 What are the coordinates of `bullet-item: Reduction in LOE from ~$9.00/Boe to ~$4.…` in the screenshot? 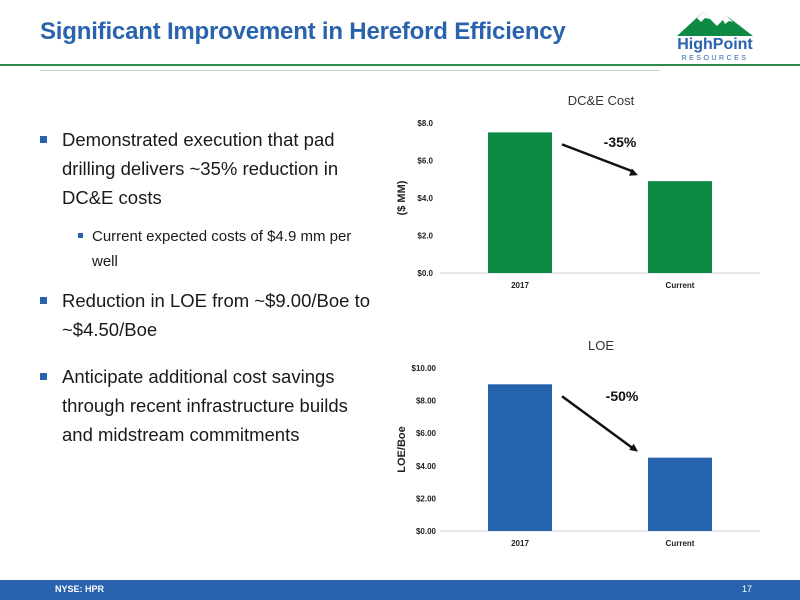 It's located at (210, 315).